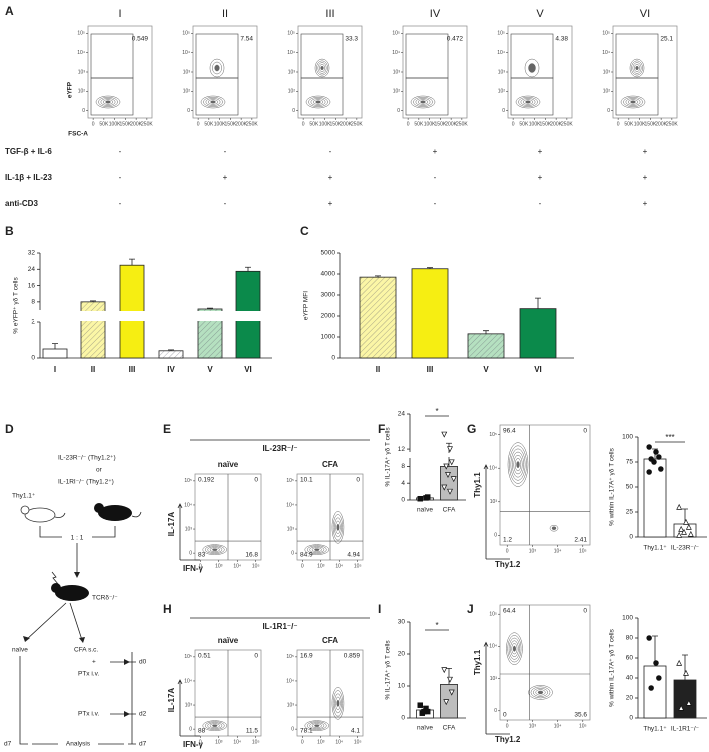 The height and width of the screenshot is (752, 709). I want to click on arrow, so click(54, 621).